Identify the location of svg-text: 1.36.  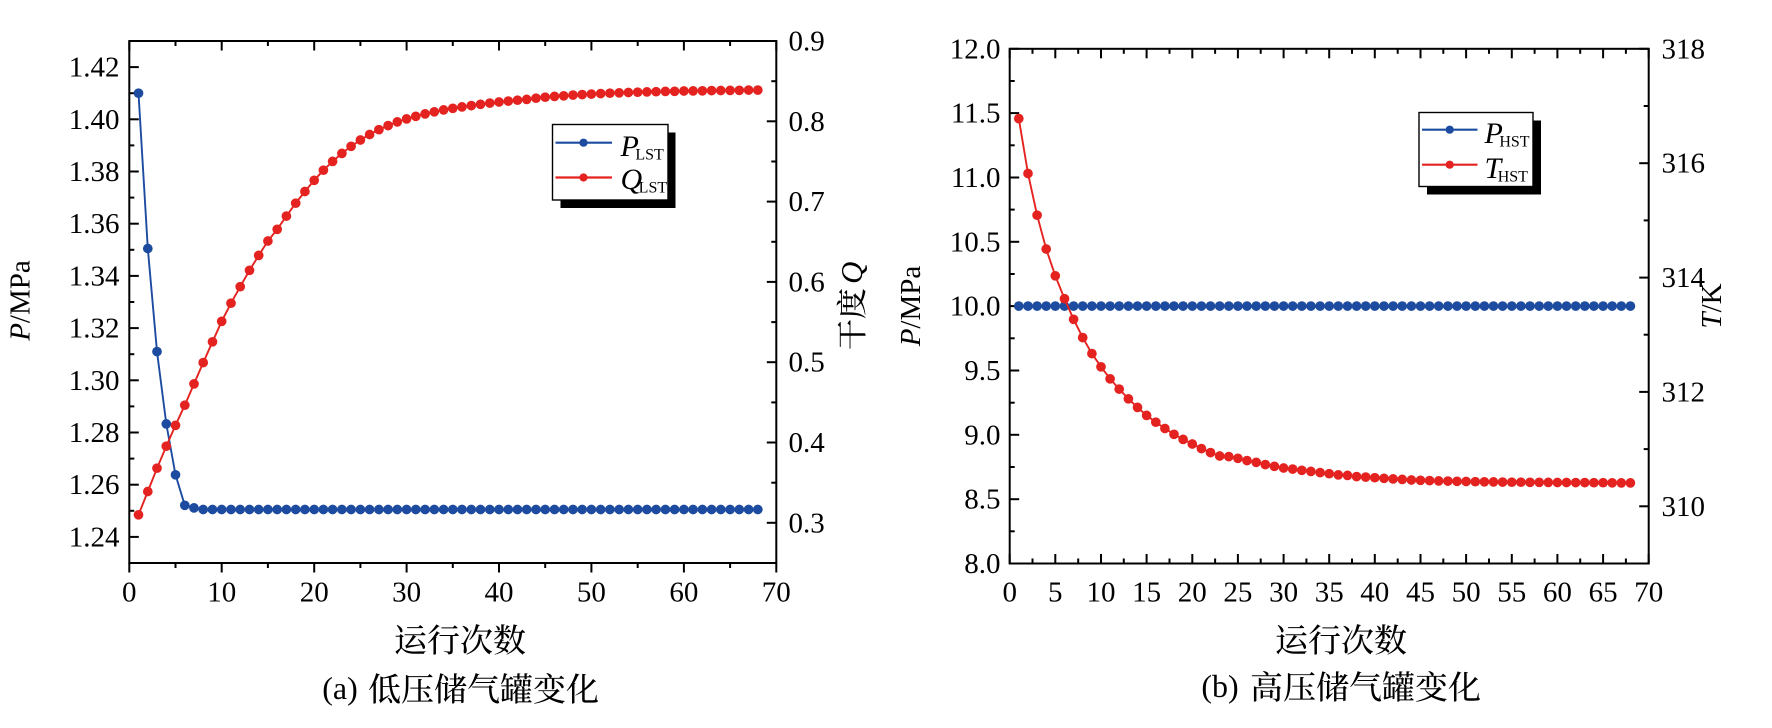
(94, 224).